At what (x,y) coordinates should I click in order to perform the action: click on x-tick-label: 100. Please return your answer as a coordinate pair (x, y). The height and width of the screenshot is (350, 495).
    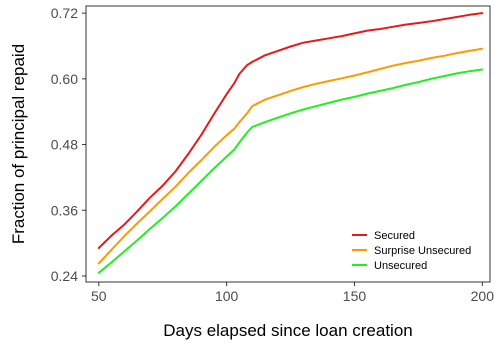
    Looking at the image, I should click on (227, 296).